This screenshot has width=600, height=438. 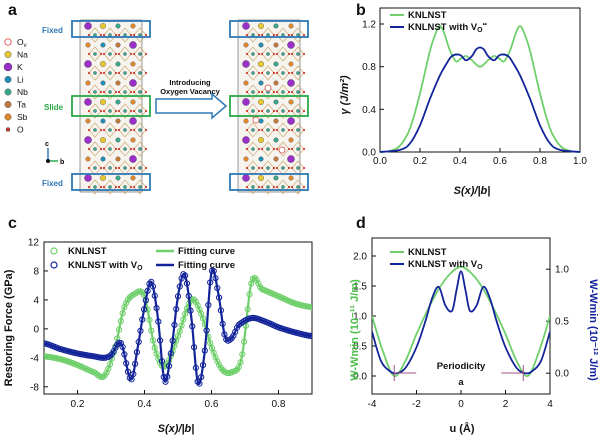 I want to click on y-tick-label: 0.4, so click(x=369, y=110).